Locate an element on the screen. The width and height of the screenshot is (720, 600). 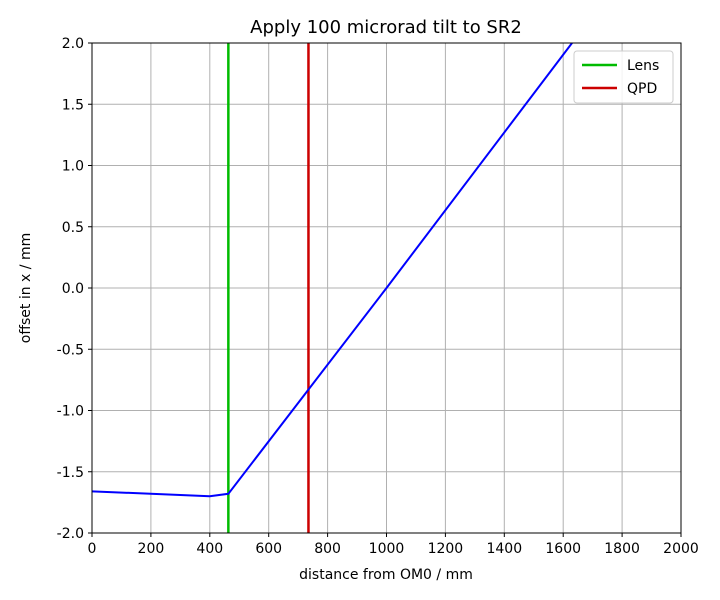
vertical-markers is located at coordinates (268, 288).